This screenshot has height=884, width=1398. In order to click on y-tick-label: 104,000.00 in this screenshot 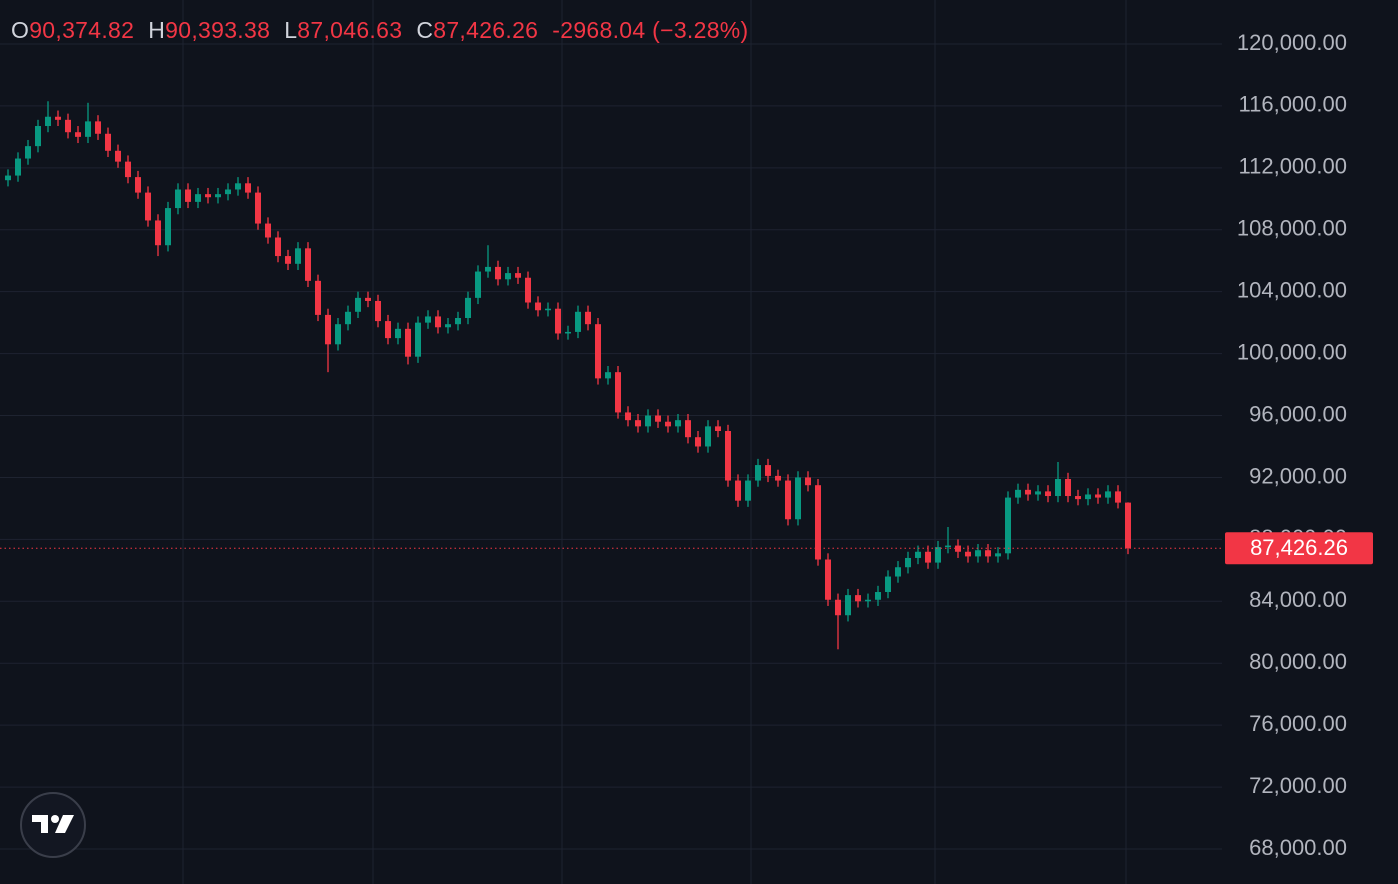, I will do `click(1292, 289)`.